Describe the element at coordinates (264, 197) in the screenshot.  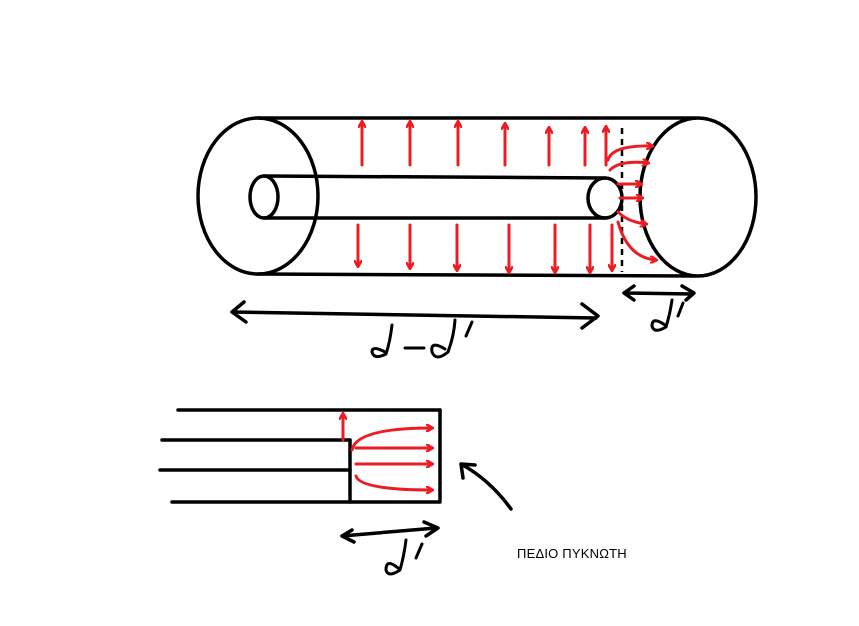
I see `inner-cylinder-left-end` at that location.